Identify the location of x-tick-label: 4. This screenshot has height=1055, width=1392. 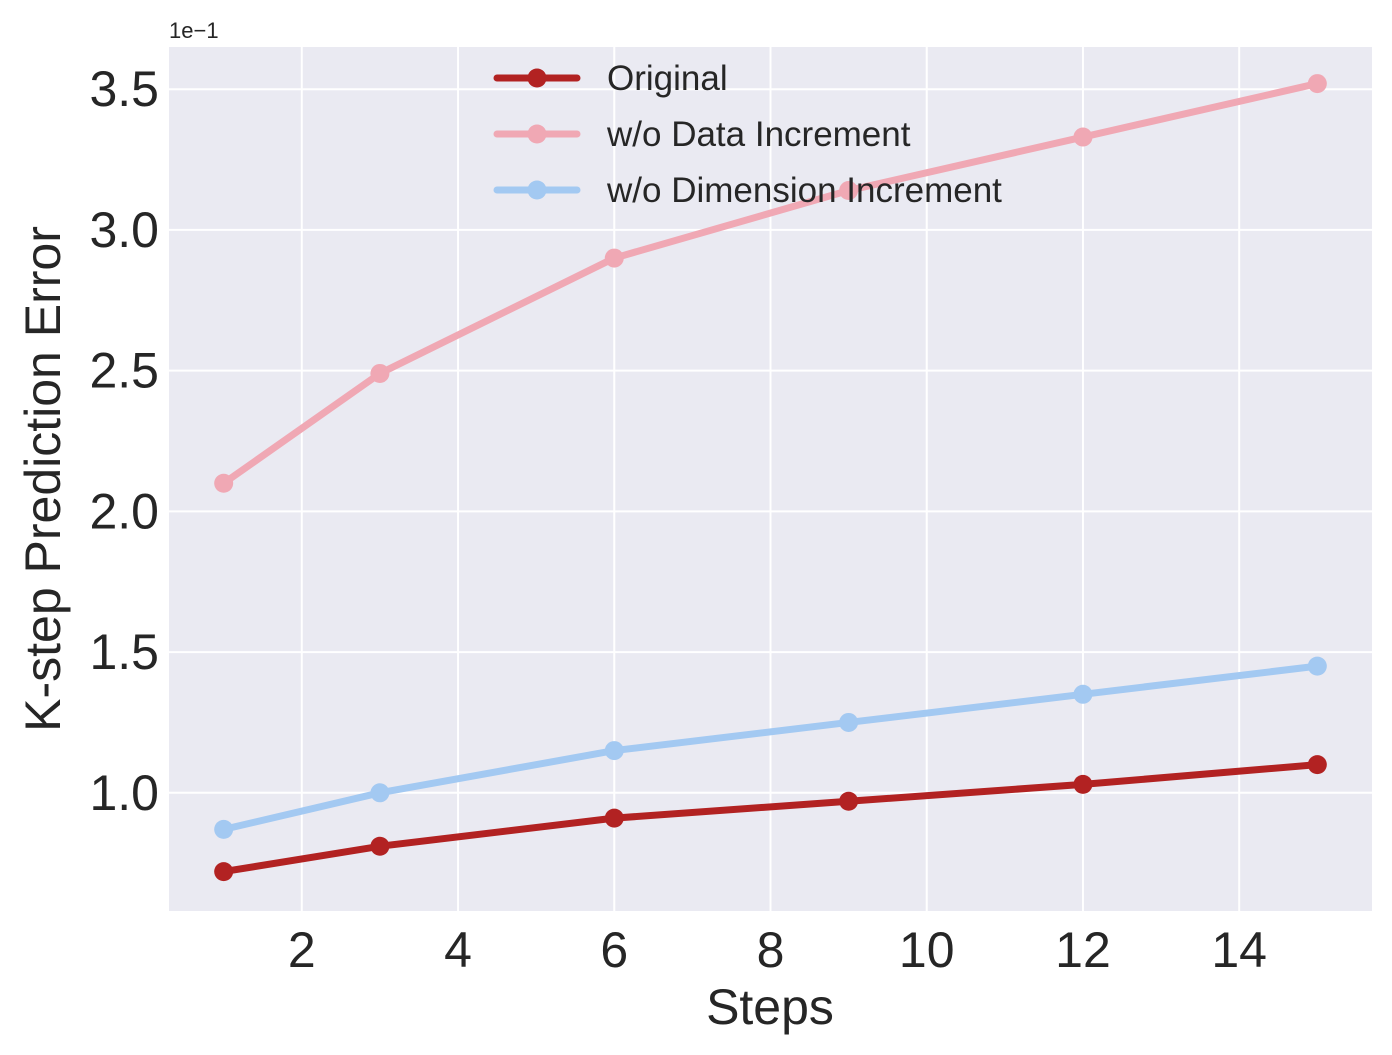
(458, 950).